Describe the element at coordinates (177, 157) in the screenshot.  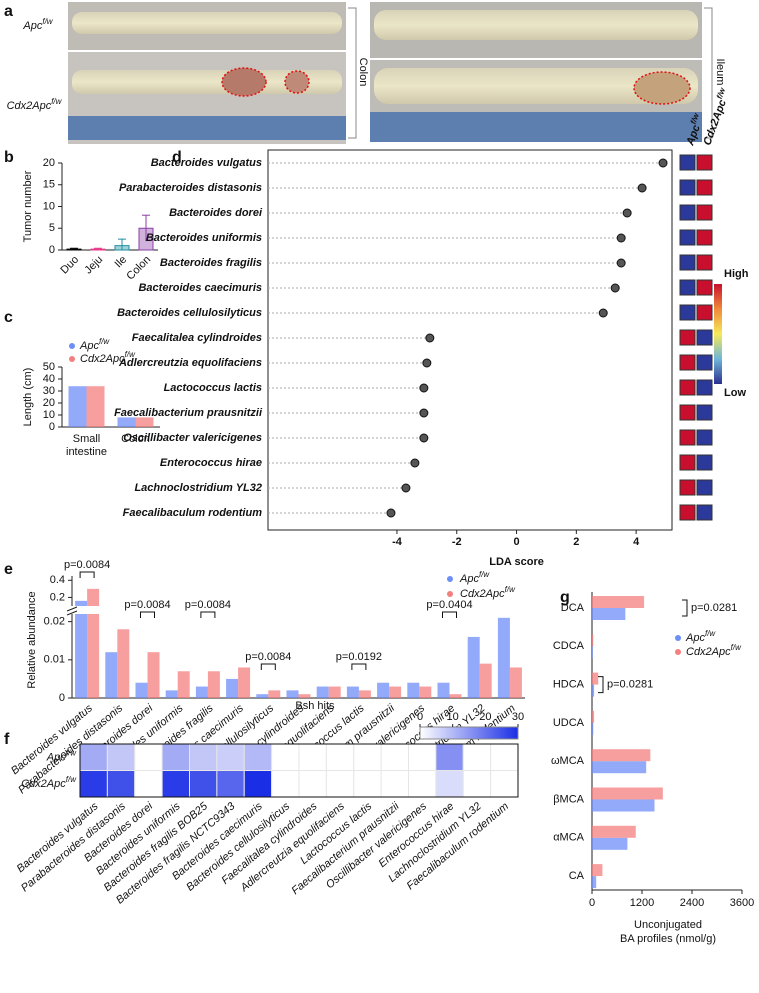
I see `panel-letter: d` at that location.